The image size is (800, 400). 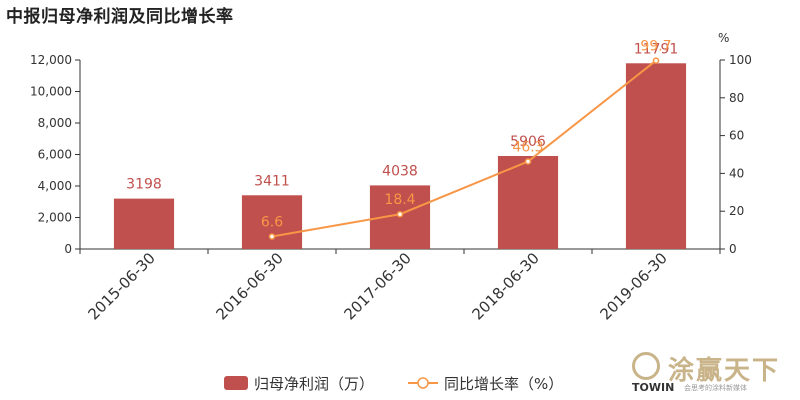 What do you see at coordinates (55, 155) in the screenshot?
I see `y-left-tick-label: 6,000` at bounding box center [55, 155].